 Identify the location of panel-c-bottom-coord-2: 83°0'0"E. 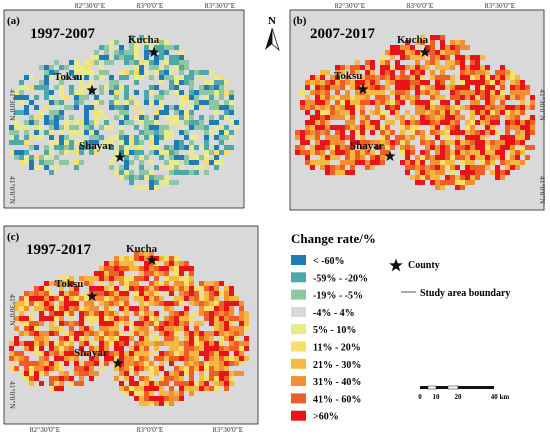
(150, 429).